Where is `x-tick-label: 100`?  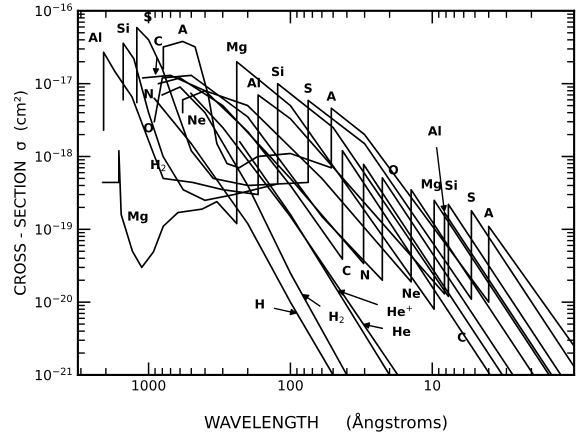 x-tick-label: 100 is located at coordinates (290, 385).